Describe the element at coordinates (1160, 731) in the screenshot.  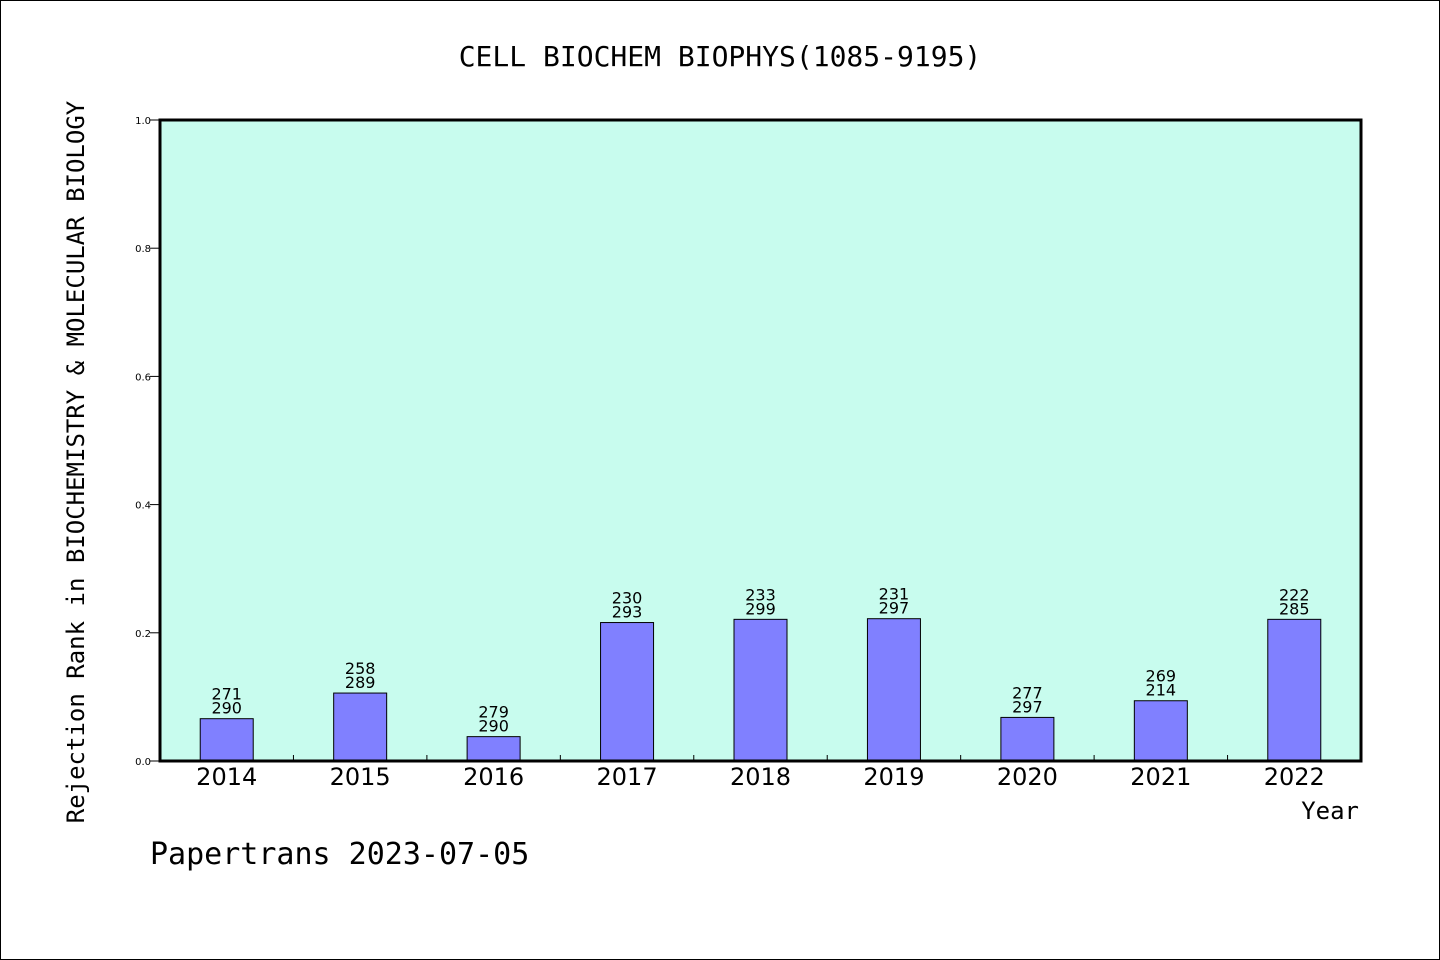
I see `bar-2021` at that location.